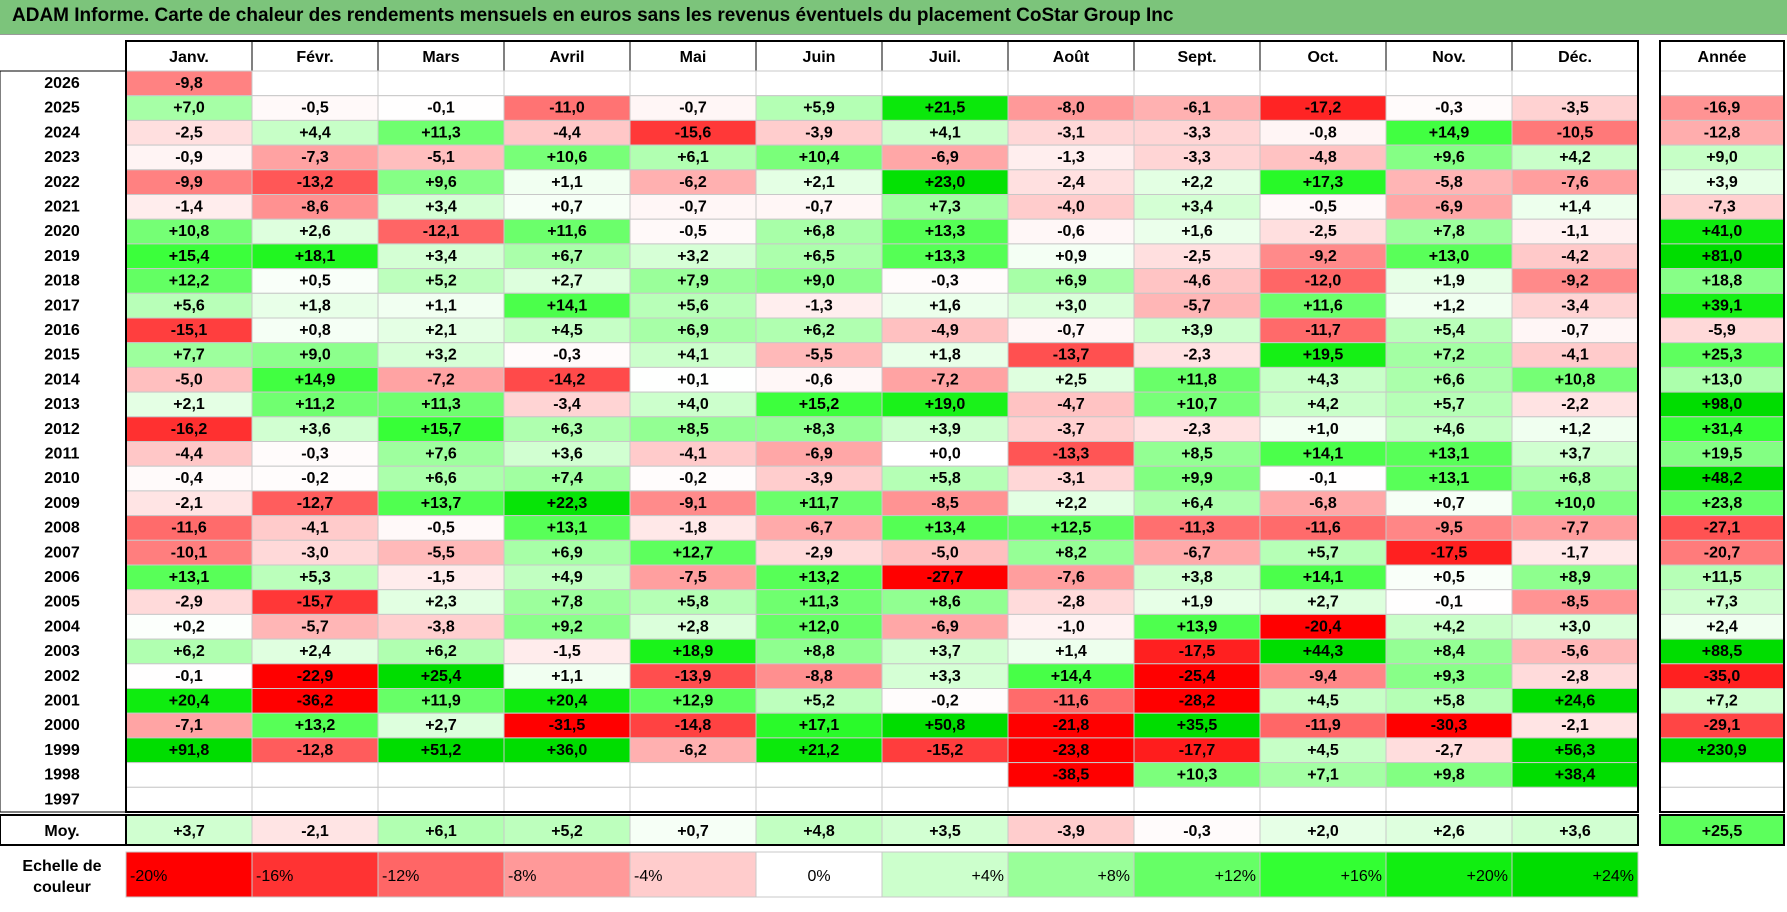 The height and width of the screenshot is (912, 1787). I want to click on annual-average-cell, so click(1722, 830).